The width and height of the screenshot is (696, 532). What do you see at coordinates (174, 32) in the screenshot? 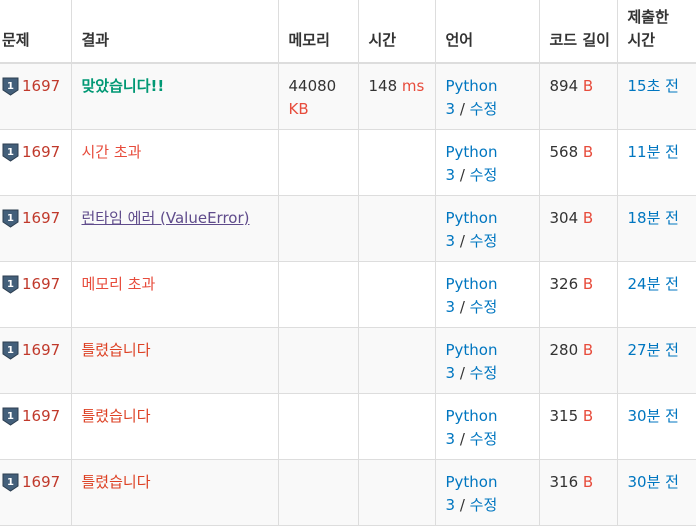
I see `header-result: 결과` at bounding box center [174, 32].